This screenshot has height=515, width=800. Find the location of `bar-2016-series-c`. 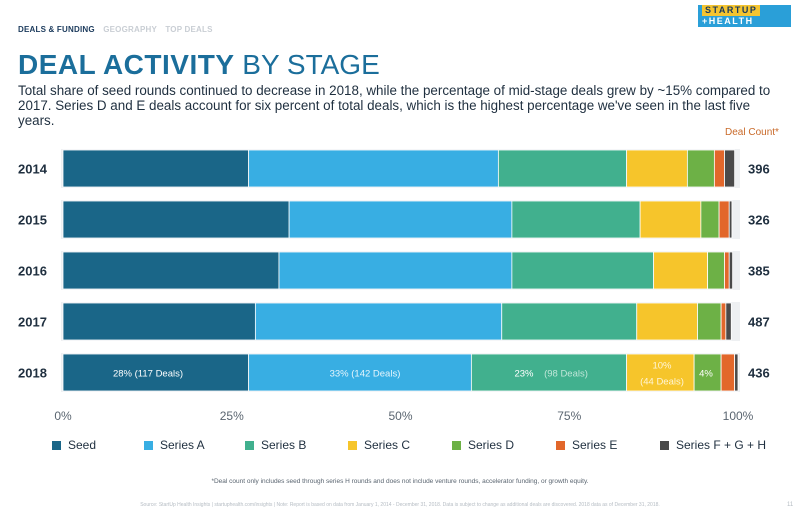

bar-2016-series-c is located at coordinates (681, 270).